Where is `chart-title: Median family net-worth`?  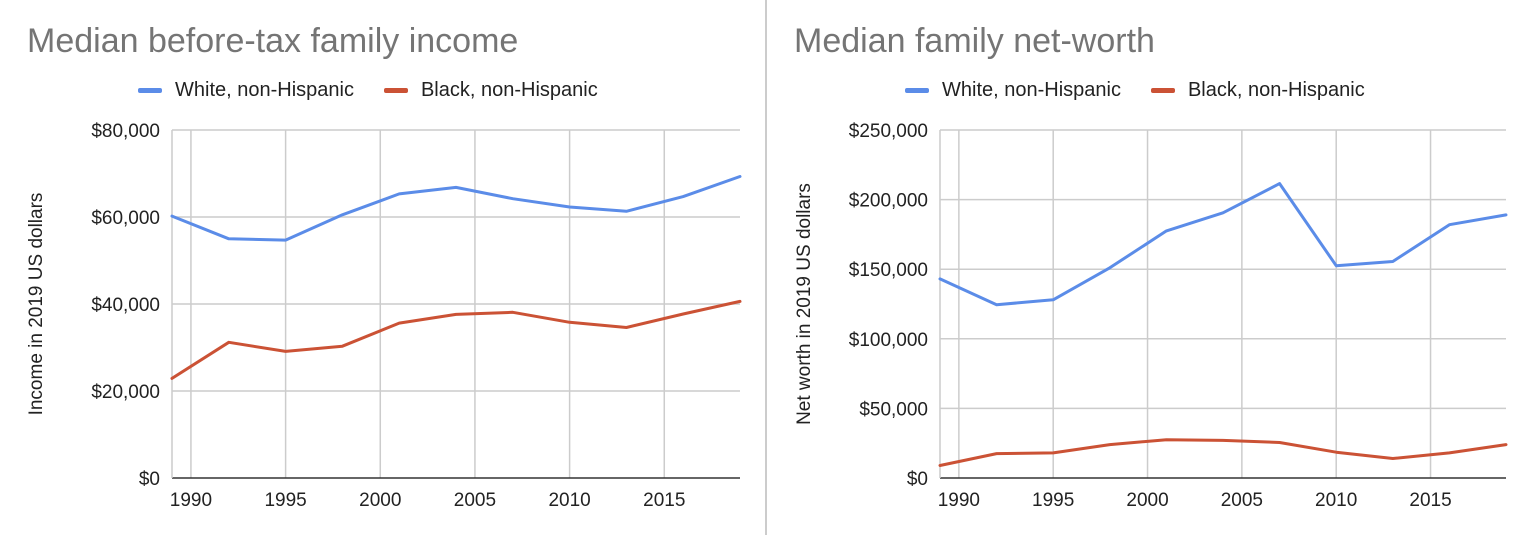 chart-title: Median family net-worth is located at coordinates (974, 41).